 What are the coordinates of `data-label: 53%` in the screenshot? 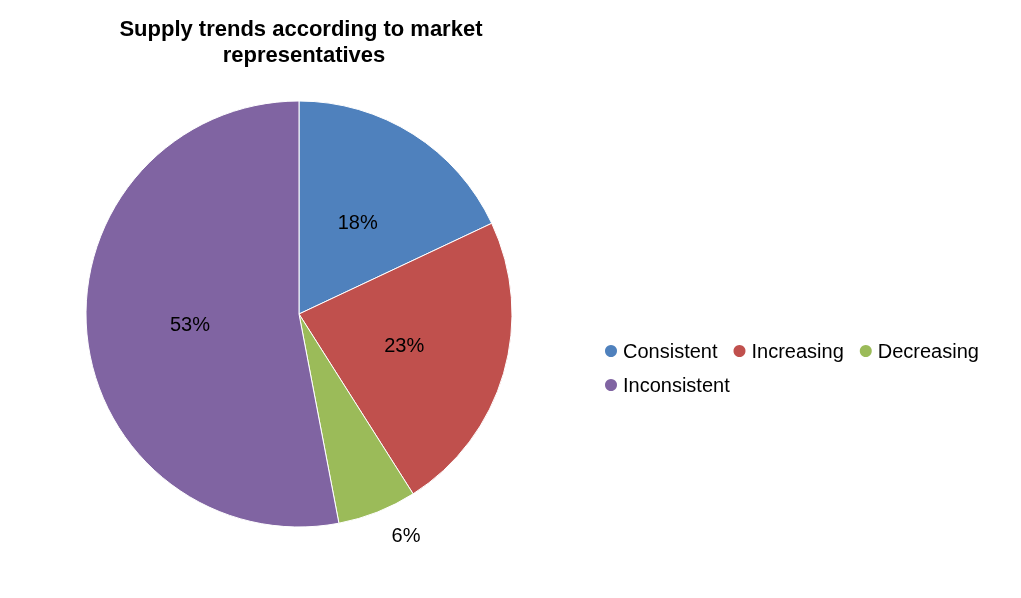 It's located at (190, 324).